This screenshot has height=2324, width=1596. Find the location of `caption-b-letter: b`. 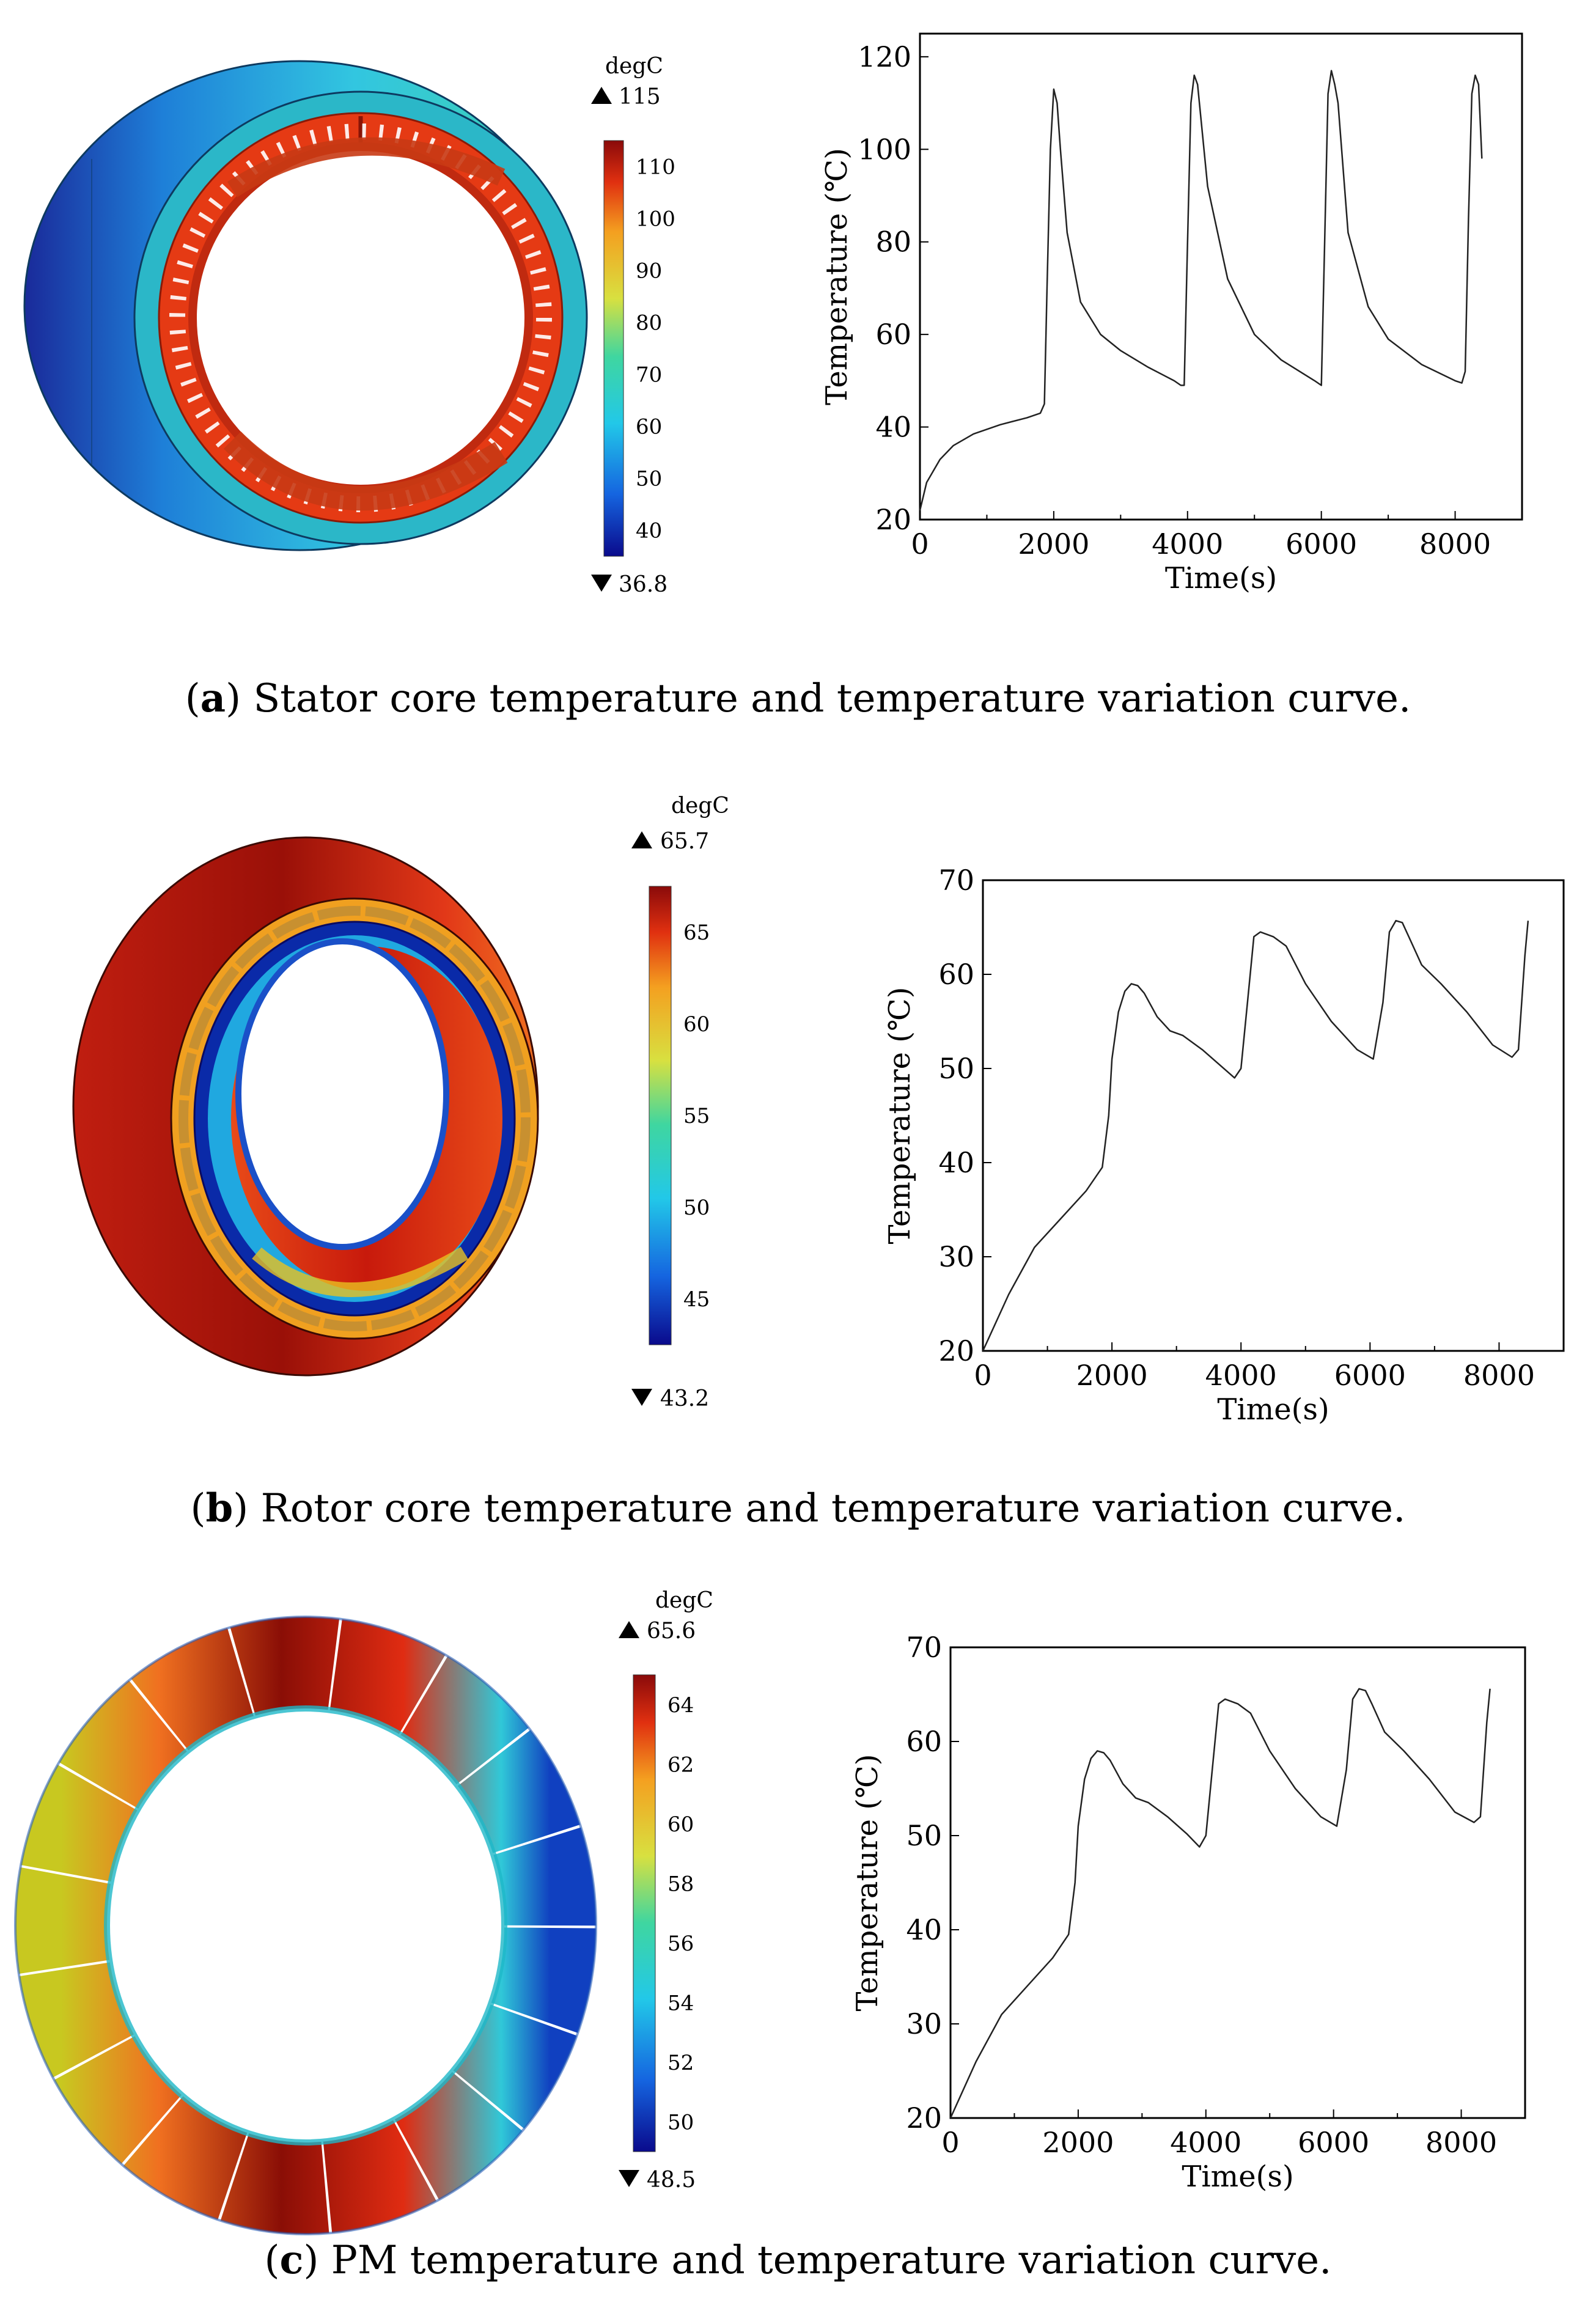

caption-b-letter: b is located at coordinates (219, 1508).